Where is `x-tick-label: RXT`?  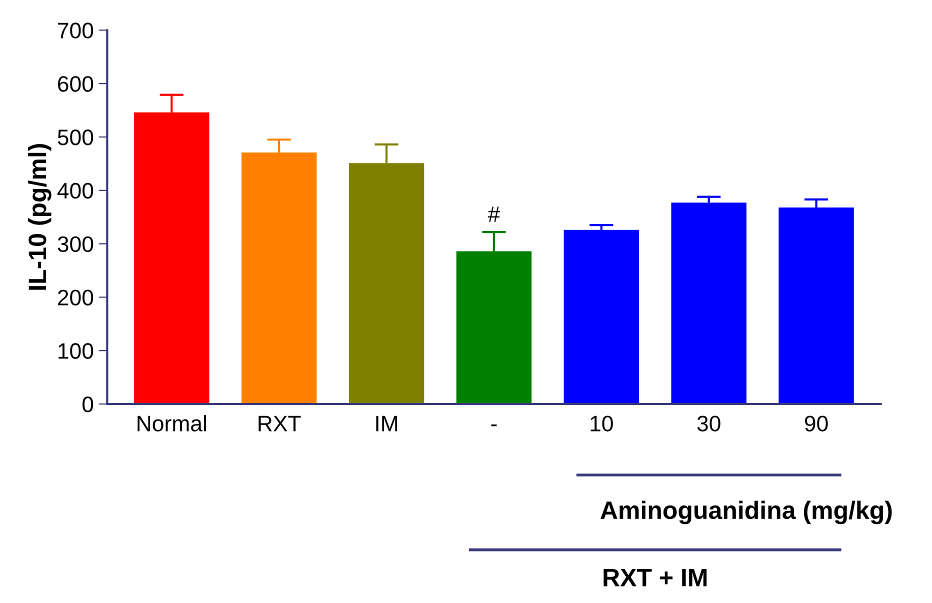 x-tick-label: RXT is located at coordinates (279, 424).